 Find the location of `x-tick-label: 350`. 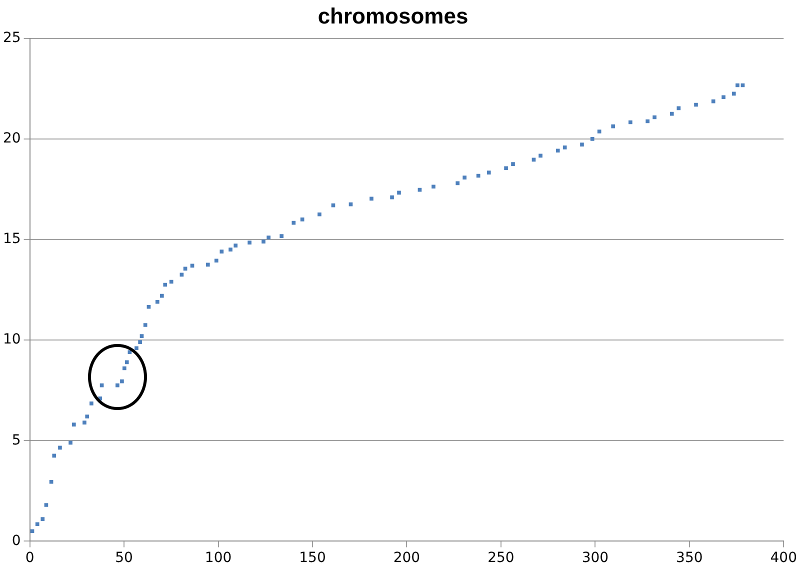

x-tick-label: 350 is located at coordinates (689, 558).